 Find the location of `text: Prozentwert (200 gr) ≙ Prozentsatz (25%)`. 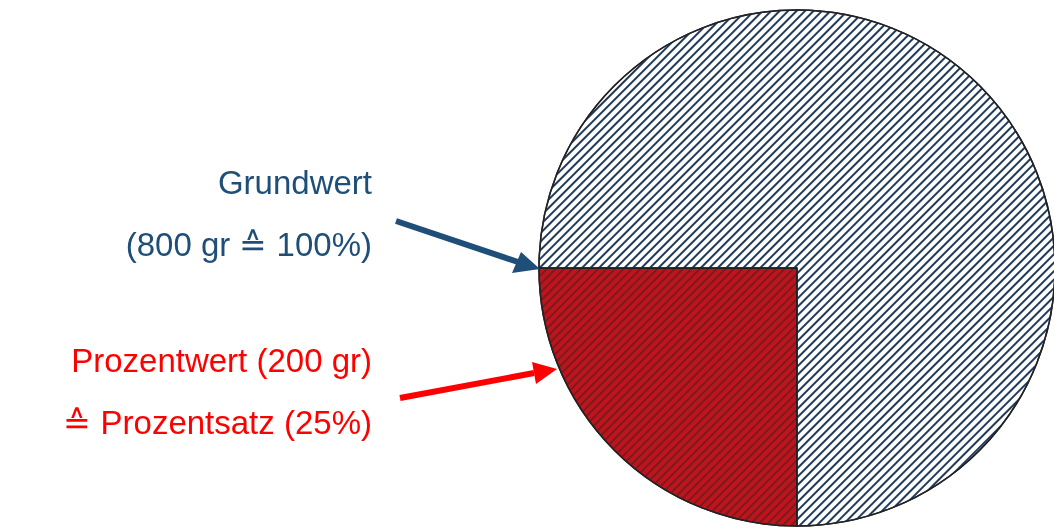

text: Prozentwert (200 gr) ≙ Prozentsatz (25%) is located at coordinates (217, 392).